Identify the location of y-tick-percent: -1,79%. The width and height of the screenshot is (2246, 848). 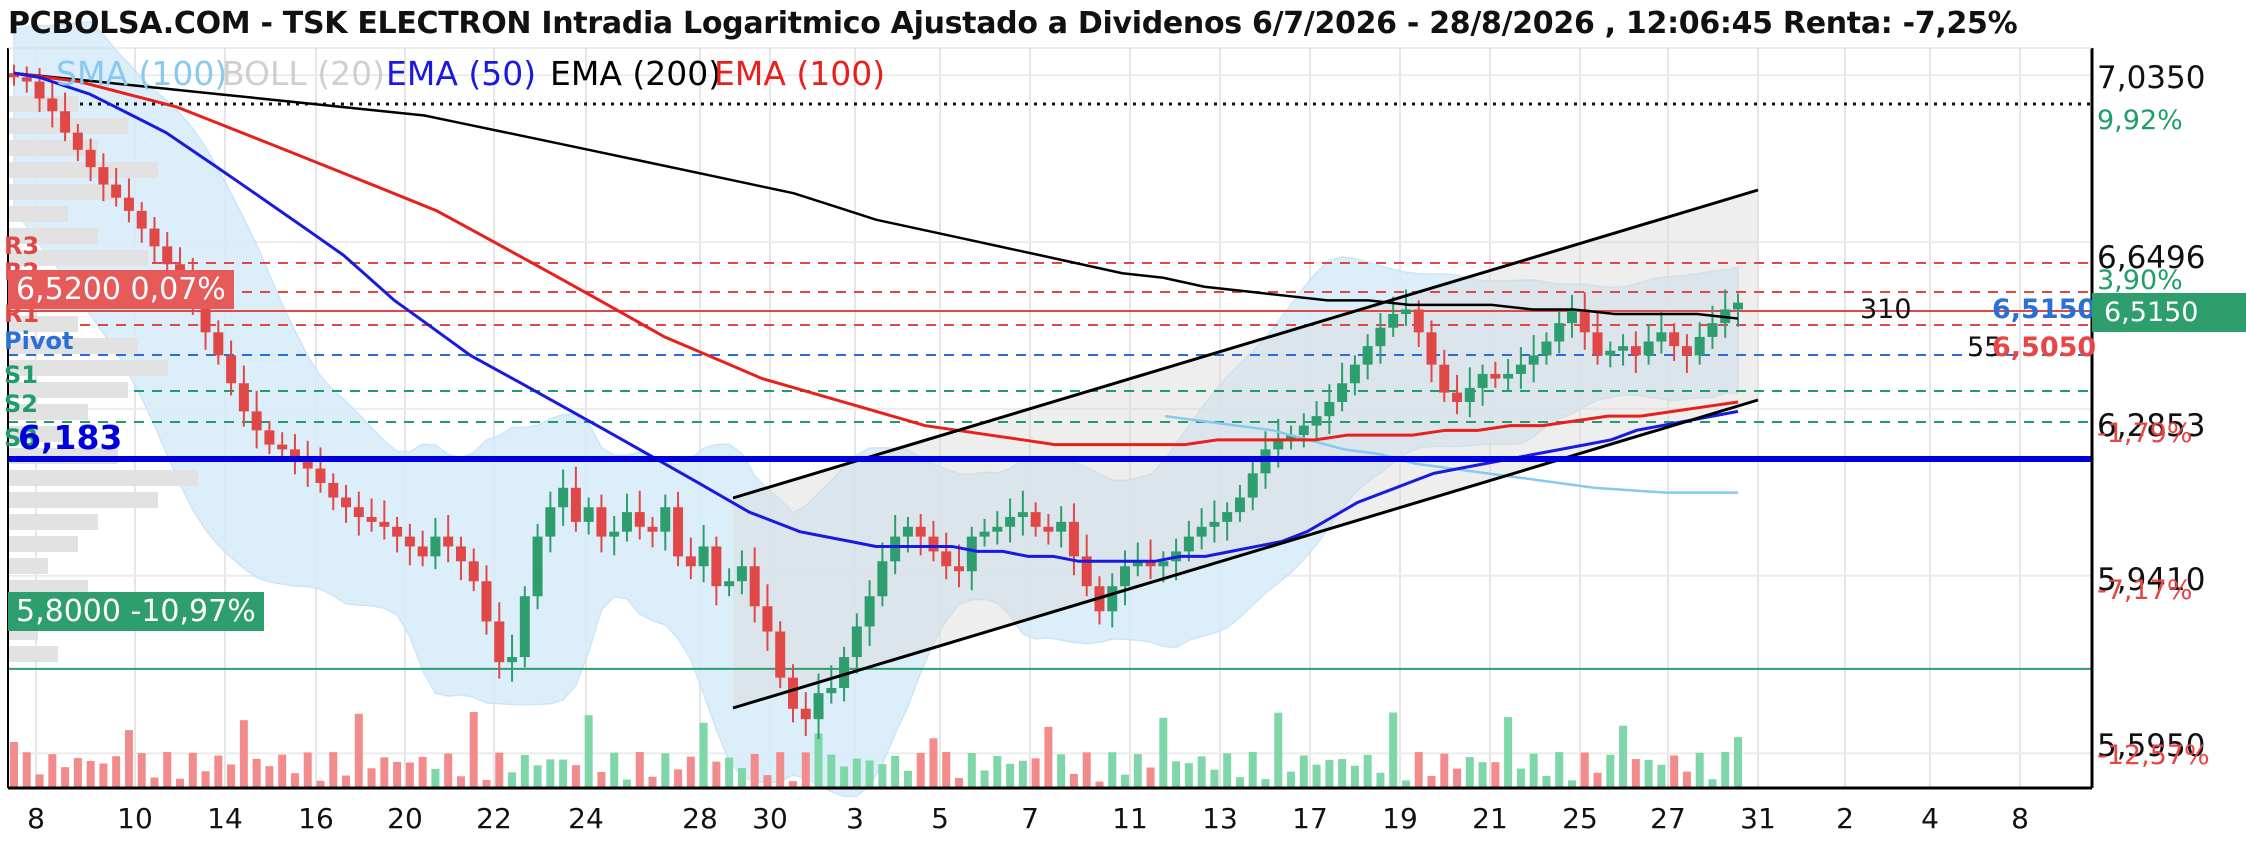
(2145, 433).